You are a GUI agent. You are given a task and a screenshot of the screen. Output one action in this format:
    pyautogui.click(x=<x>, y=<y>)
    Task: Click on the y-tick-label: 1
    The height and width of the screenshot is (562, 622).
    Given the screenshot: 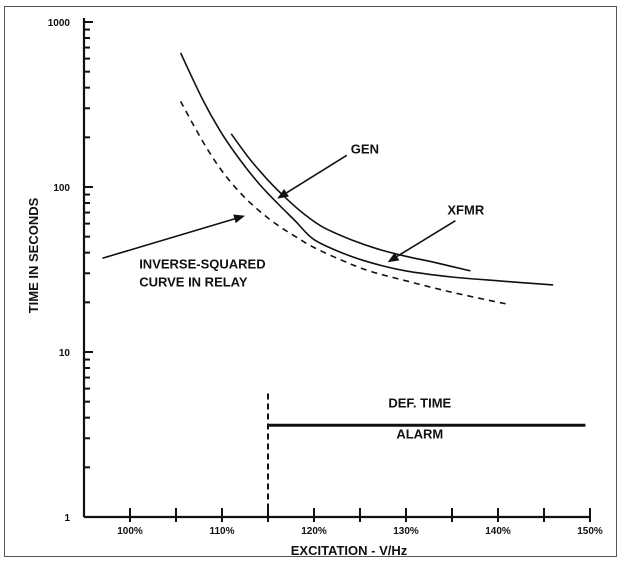 What is the action you would take?
    pyautogui.click(x=67, y=518)
    